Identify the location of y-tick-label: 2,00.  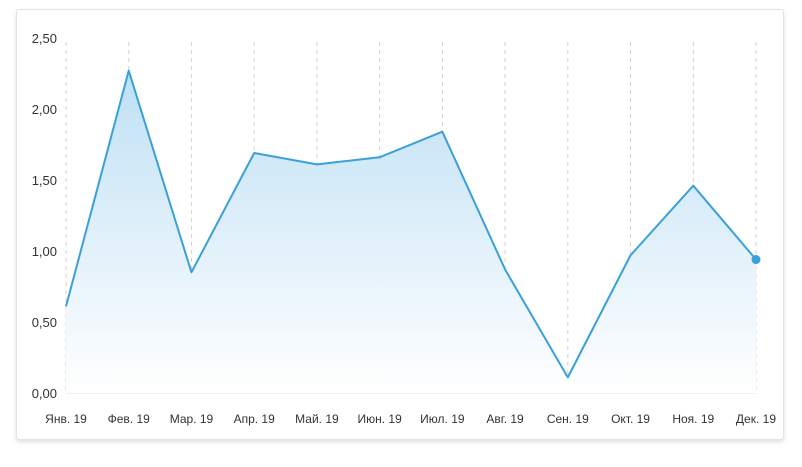
(44, 109).